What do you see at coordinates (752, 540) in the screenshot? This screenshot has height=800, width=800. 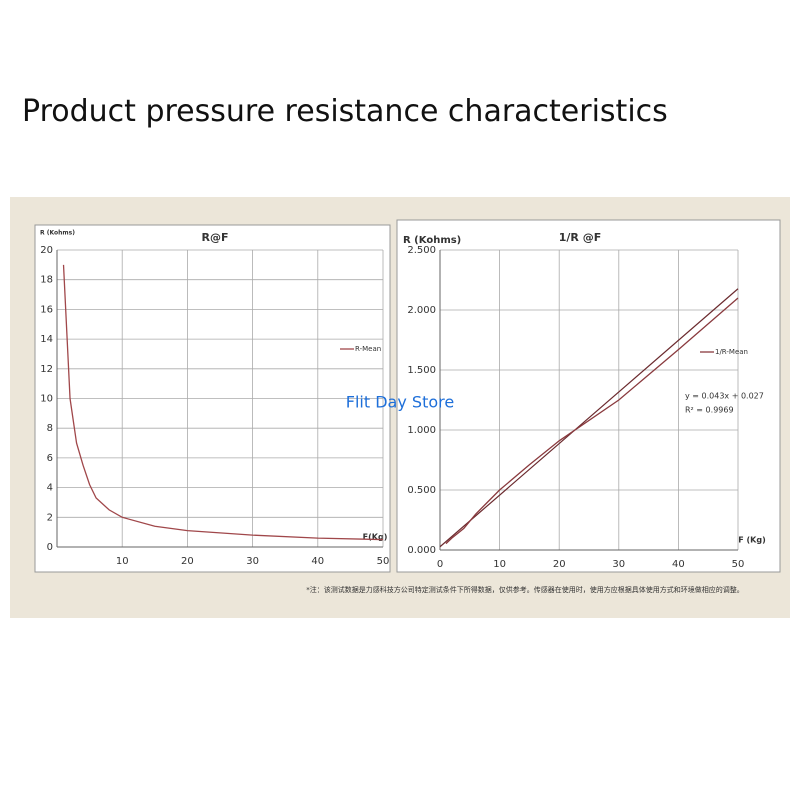 I see `x-axis-label: F (Kg)` at bounding box center [752, 540].